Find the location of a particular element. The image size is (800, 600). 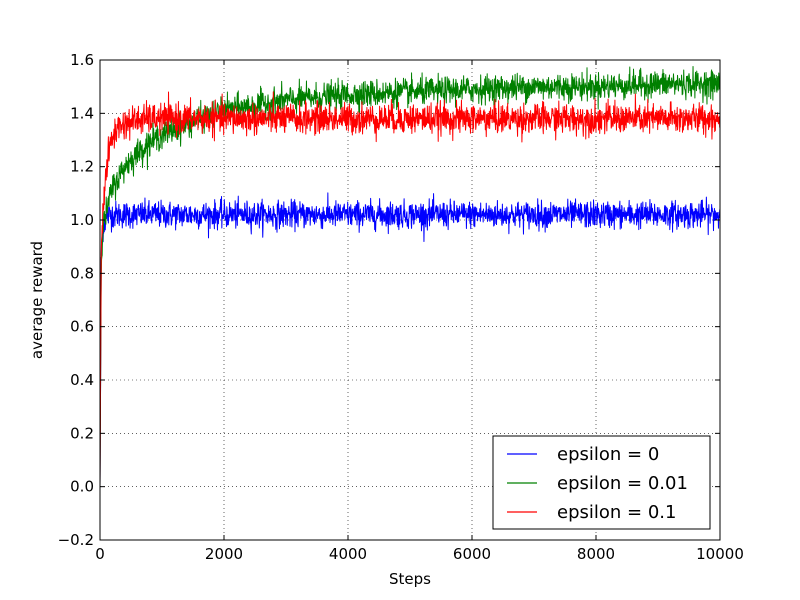

x-tick-label: 8000 is located at coordinates (596, 554).